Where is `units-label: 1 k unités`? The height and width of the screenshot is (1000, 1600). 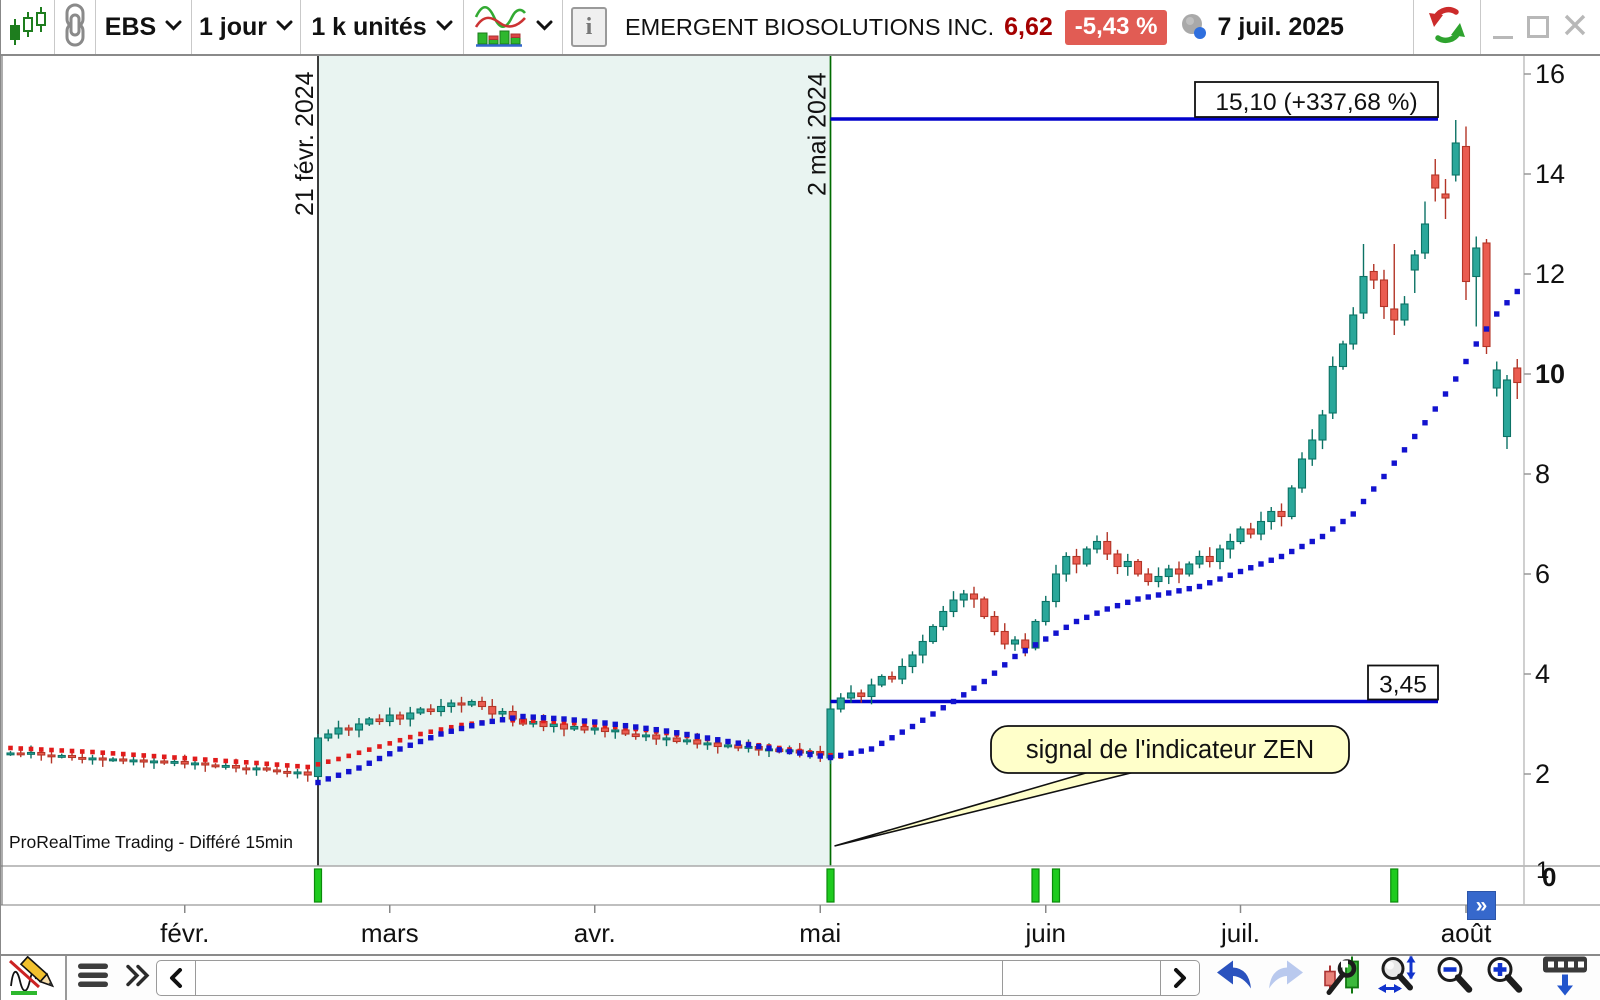 units-label: 1 k unités is located at coordinates (369, 26).